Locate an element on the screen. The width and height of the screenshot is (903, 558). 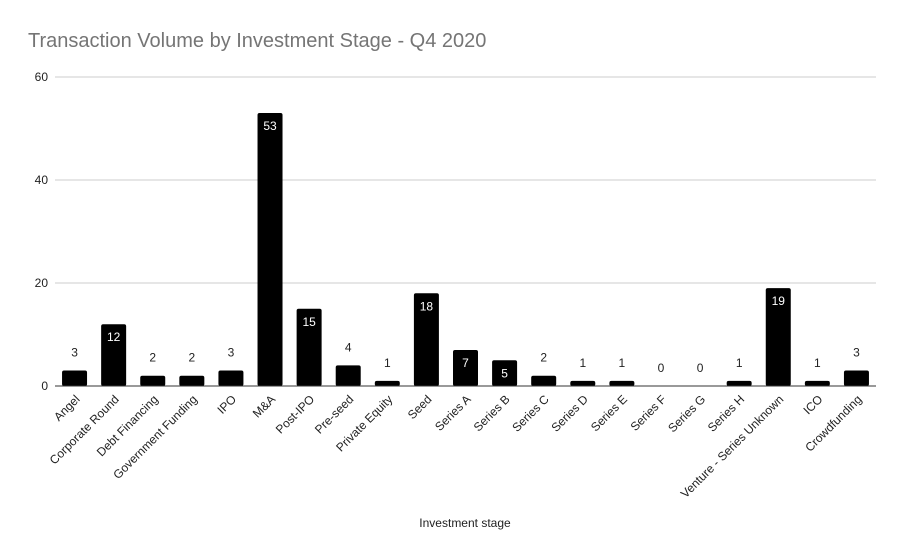
y-tick-label: 0 is located at coordinates (44, 386).